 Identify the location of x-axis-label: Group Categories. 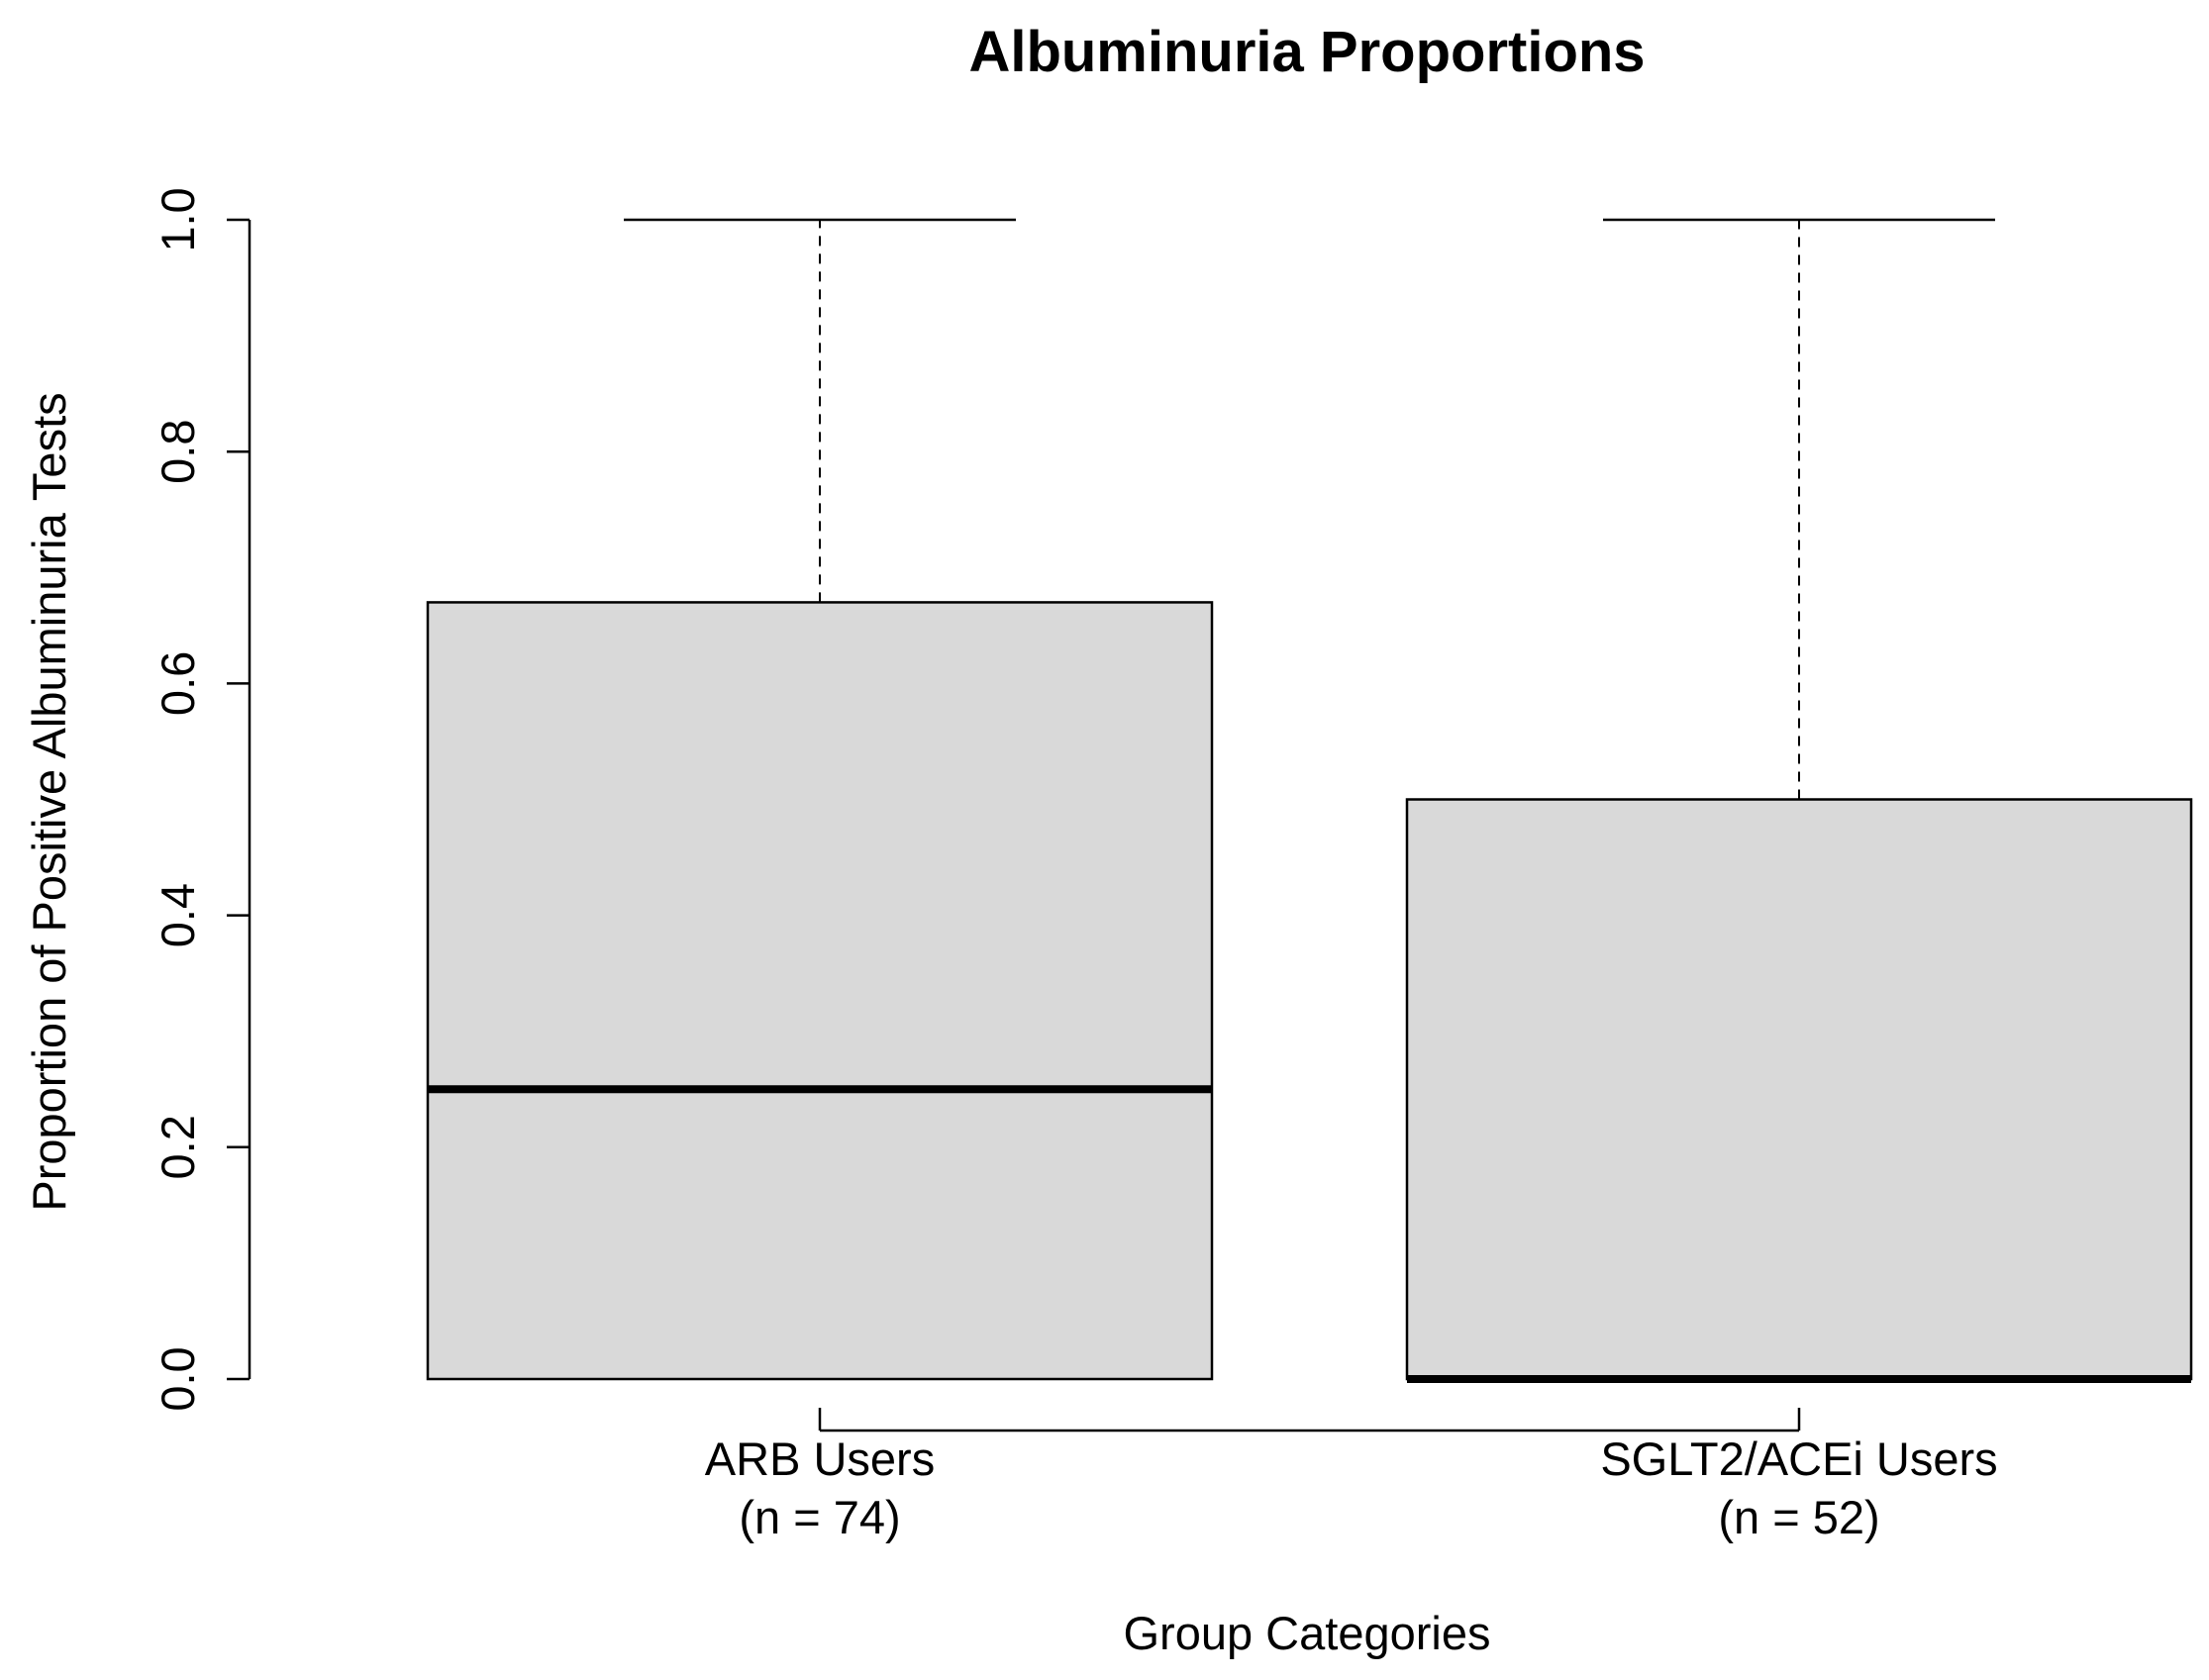
(1307, 1633).